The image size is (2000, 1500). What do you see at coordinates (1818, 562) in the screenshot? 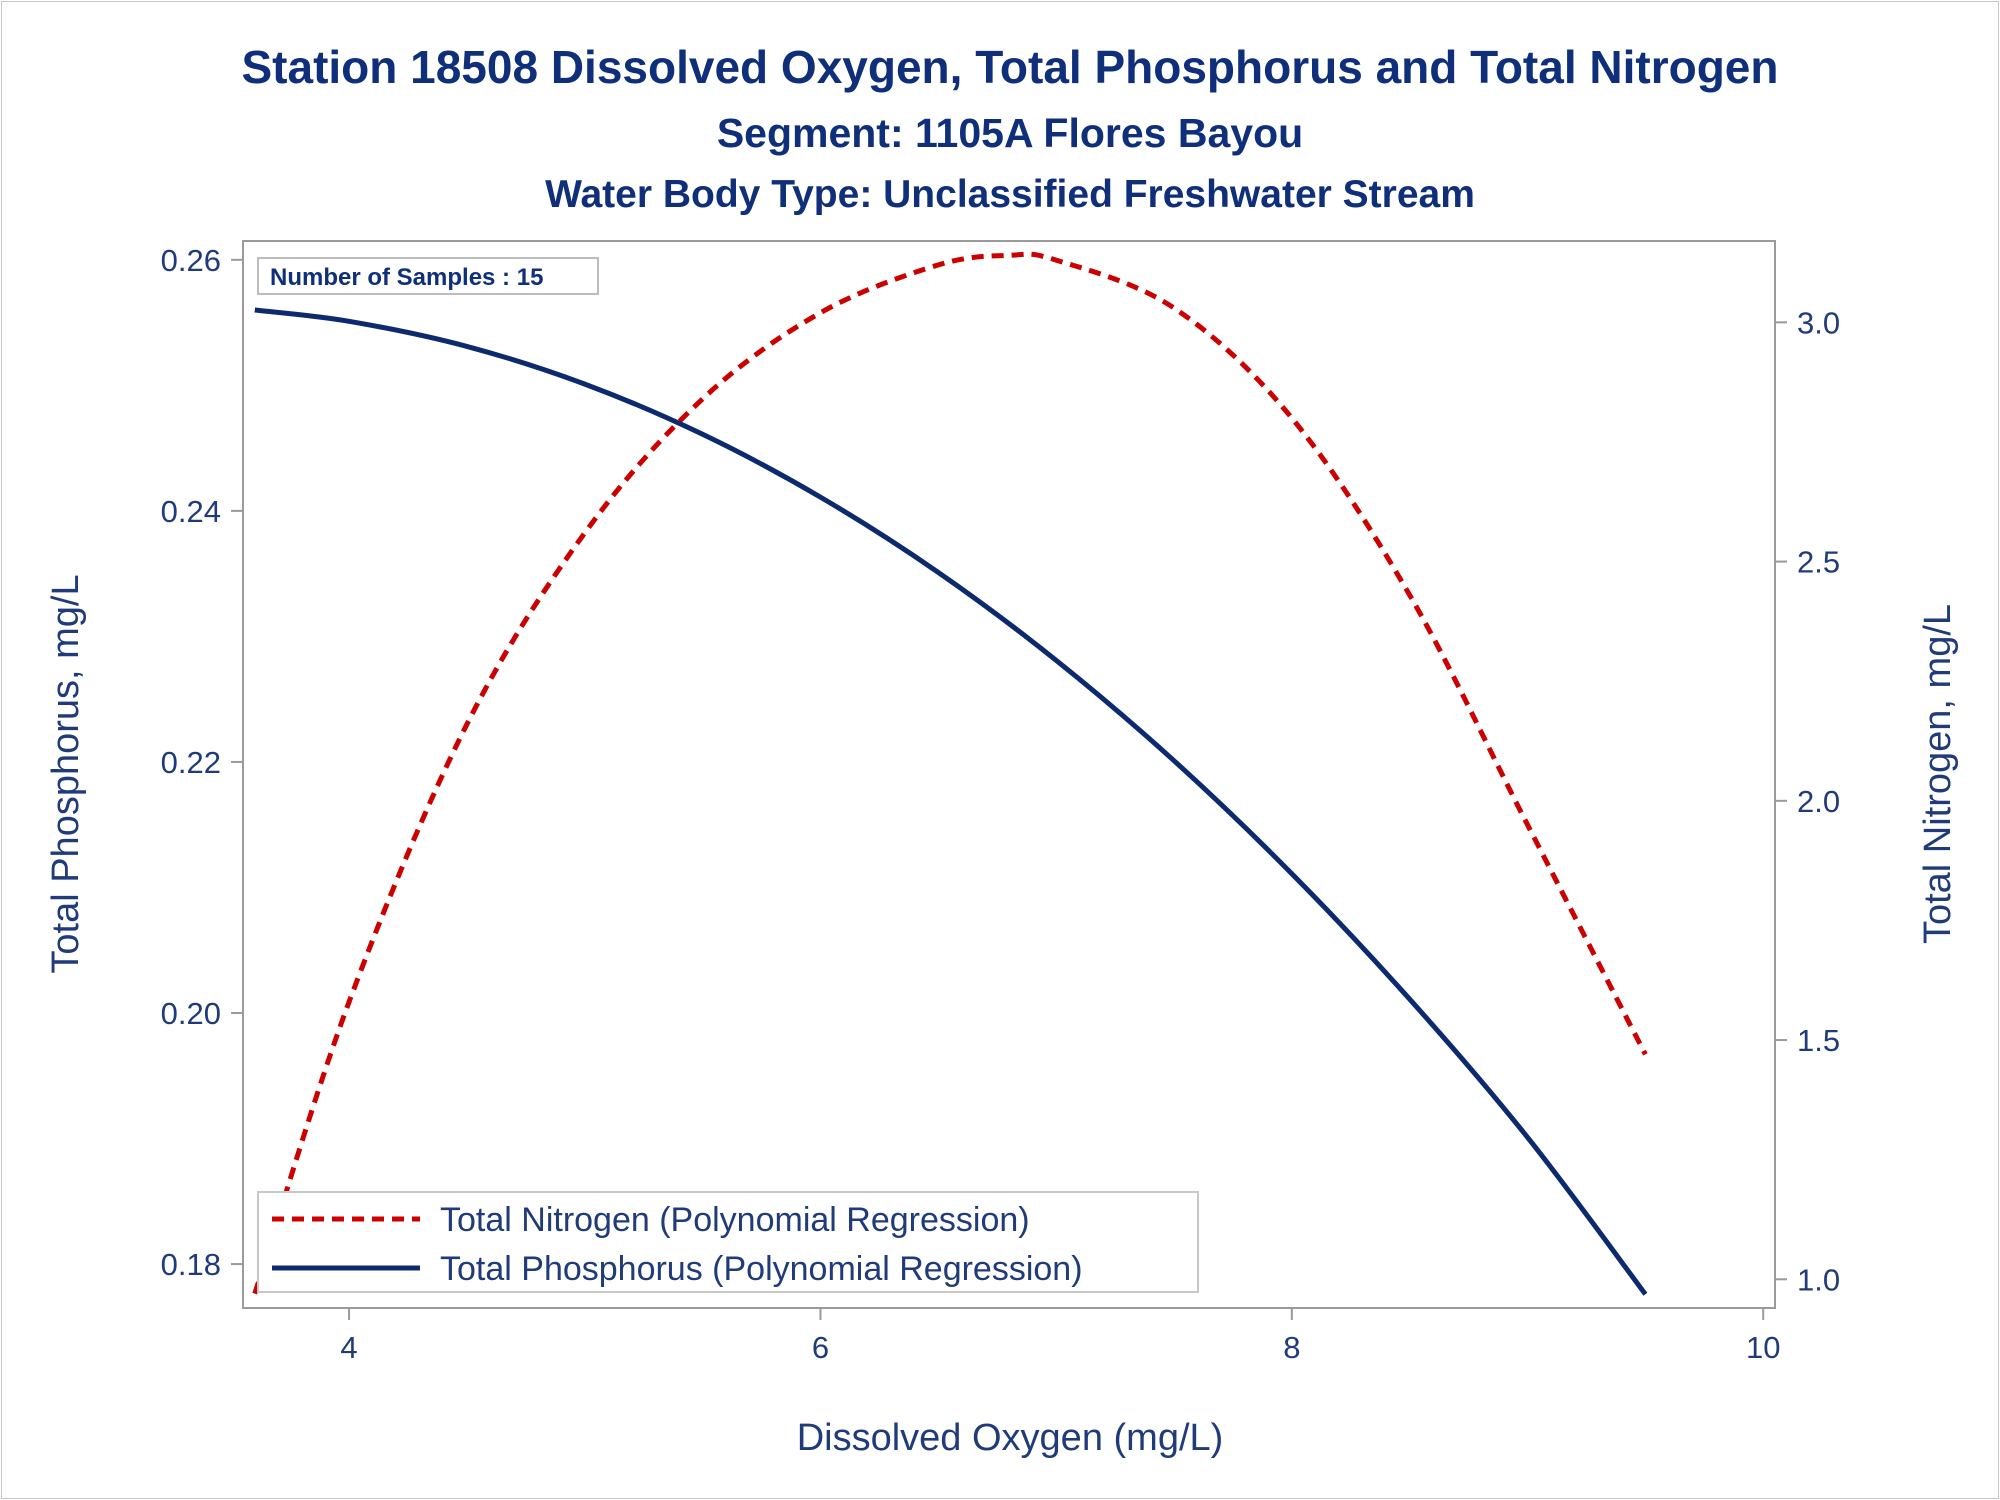
I see `y-right-tick-label-3: 2.5` at bounding box center [1818, 562].